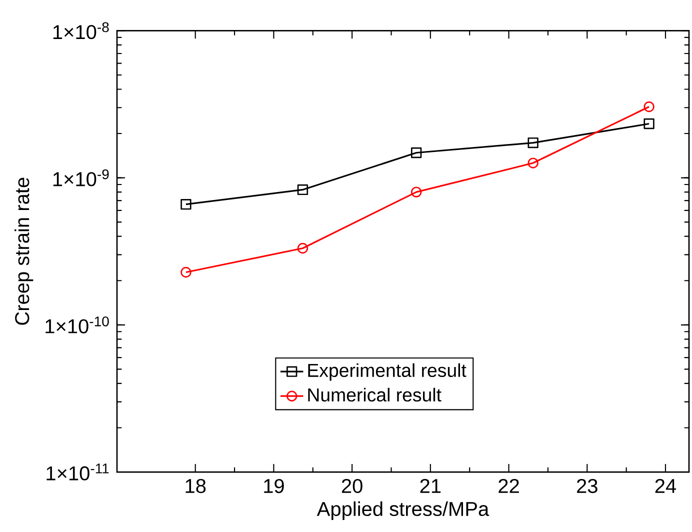 The height and width of the screenshot is (532, 692). I want to click on x-tick-label: 21, so click(430, 485).